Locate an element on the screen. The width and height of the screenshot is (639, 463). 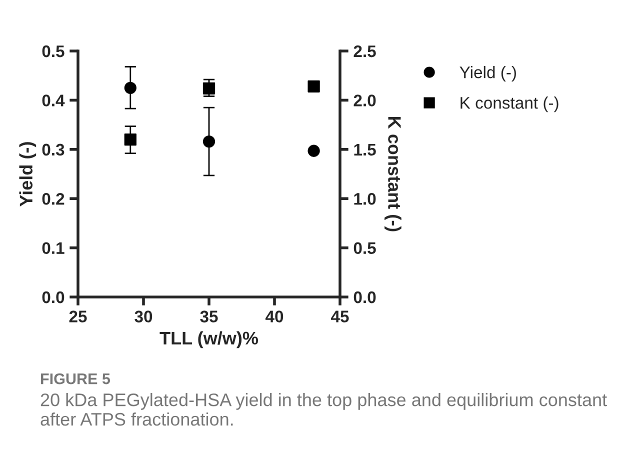
x-tick-label: 35 is located at coordinates (209, 316).